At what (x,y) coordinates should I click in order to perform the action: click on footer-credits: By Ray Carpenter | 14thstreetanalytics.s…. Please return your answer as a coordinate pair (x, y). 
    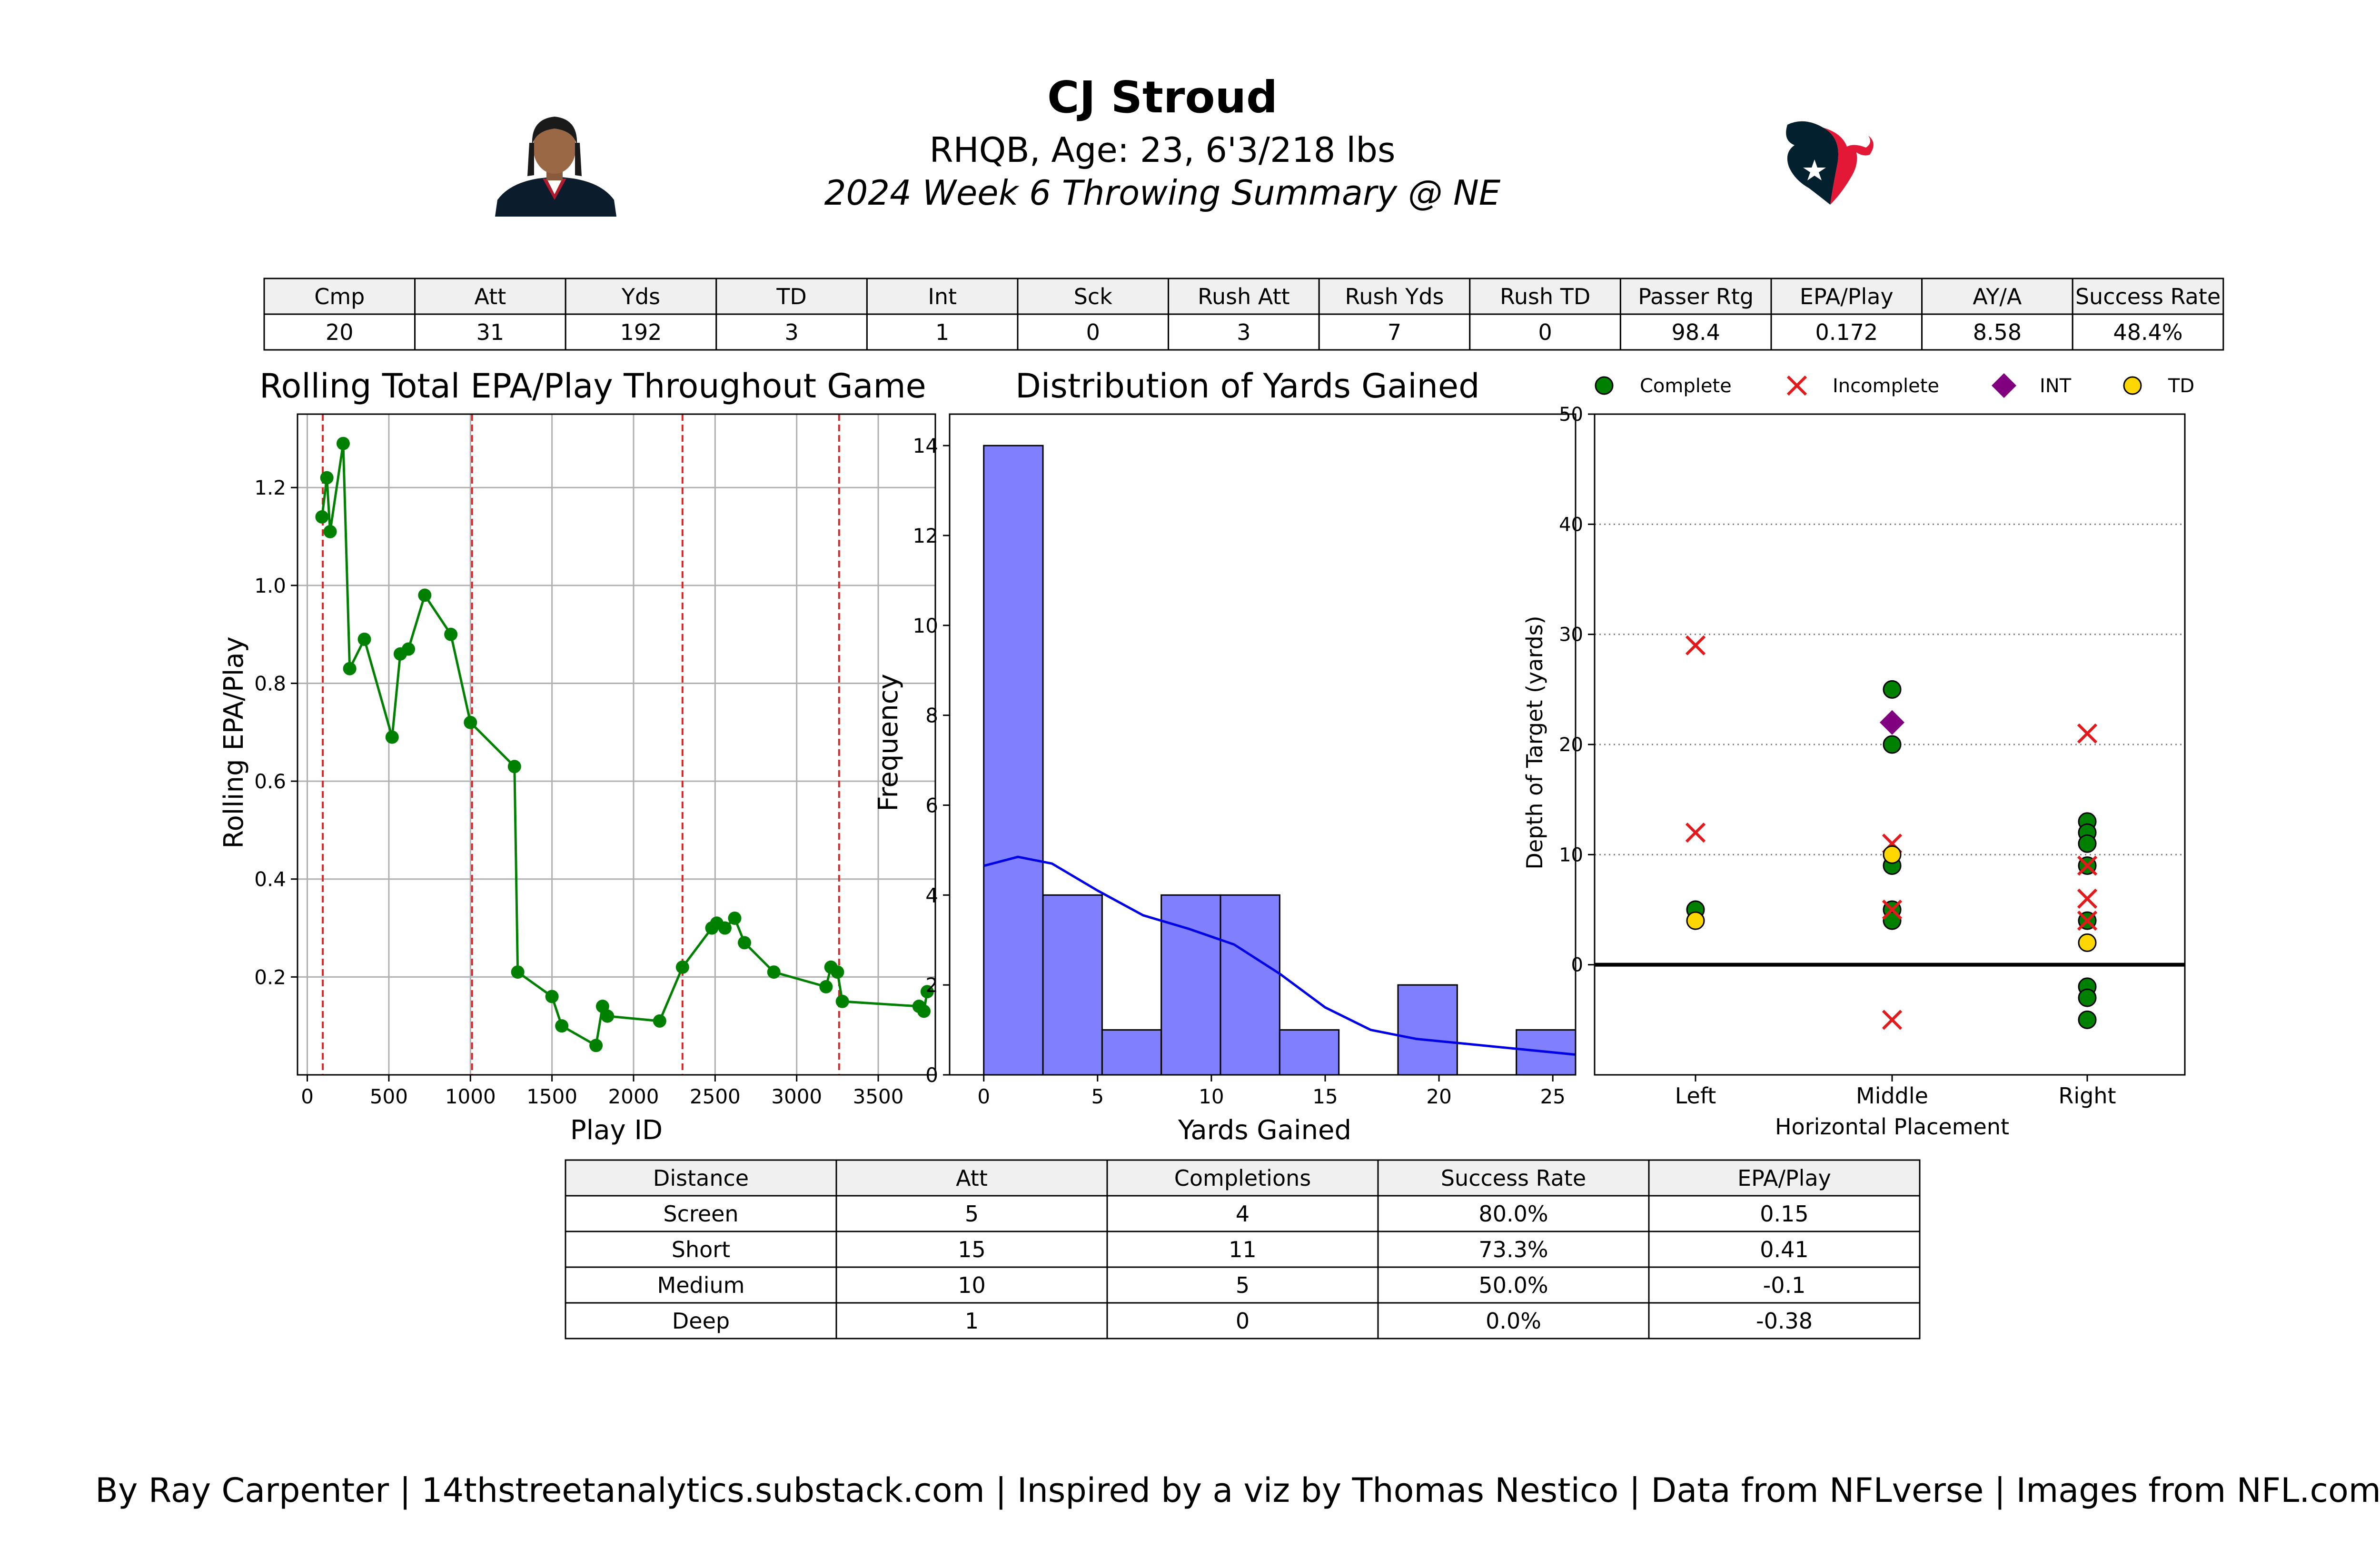
    Looking at the image, I should click on (1237, 1491).